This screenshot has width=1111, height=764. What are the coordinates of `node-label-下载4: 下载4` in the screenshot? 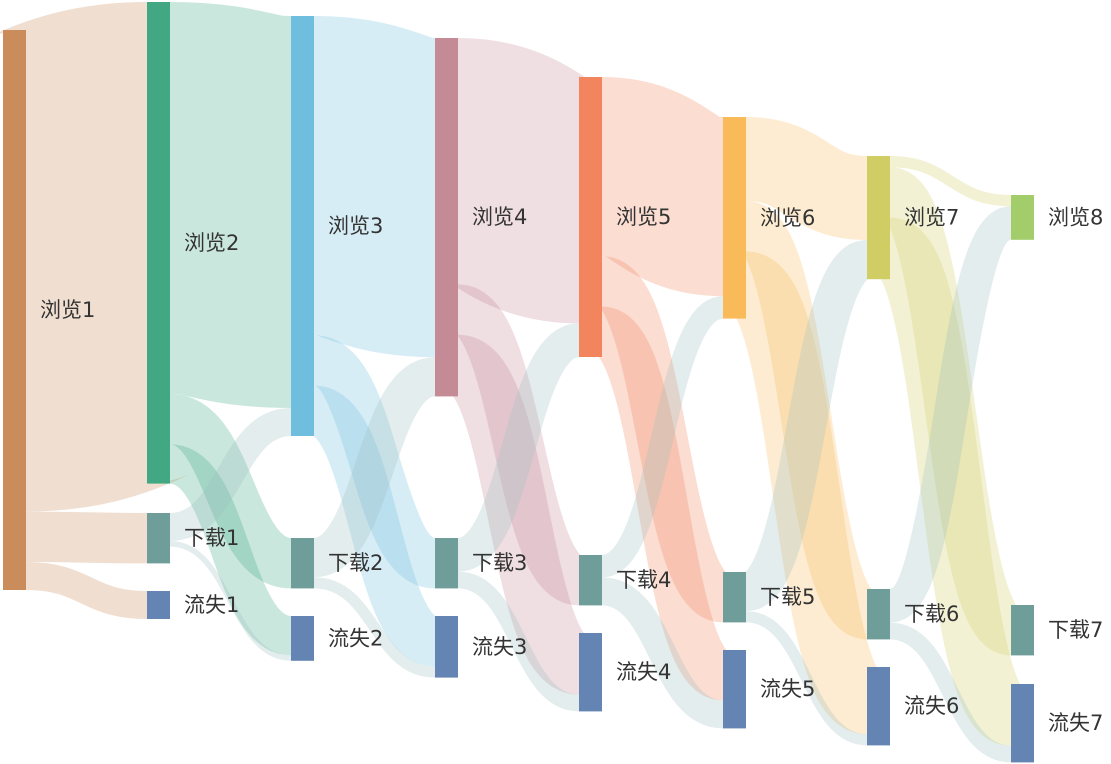 It's located at (643, 580).